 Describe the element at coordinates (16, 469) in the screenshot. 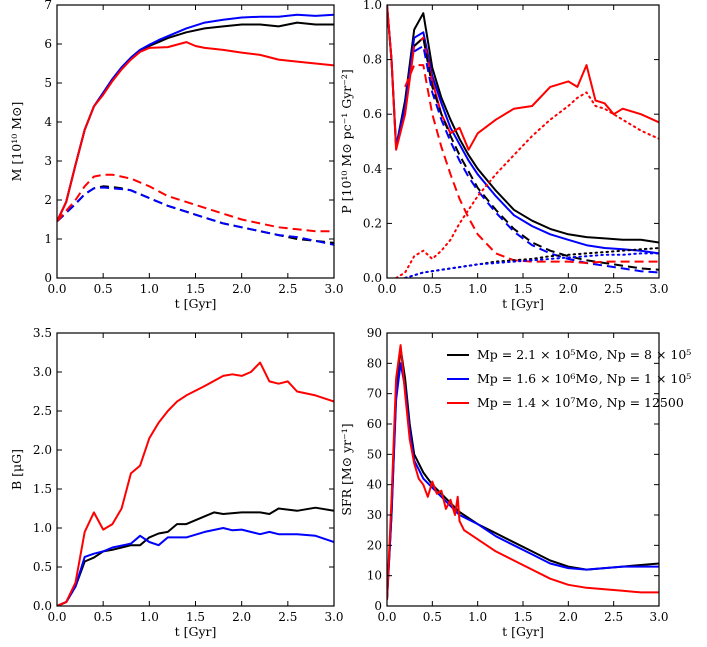

I see `bfield-ylabel: B [μG]` at that location.